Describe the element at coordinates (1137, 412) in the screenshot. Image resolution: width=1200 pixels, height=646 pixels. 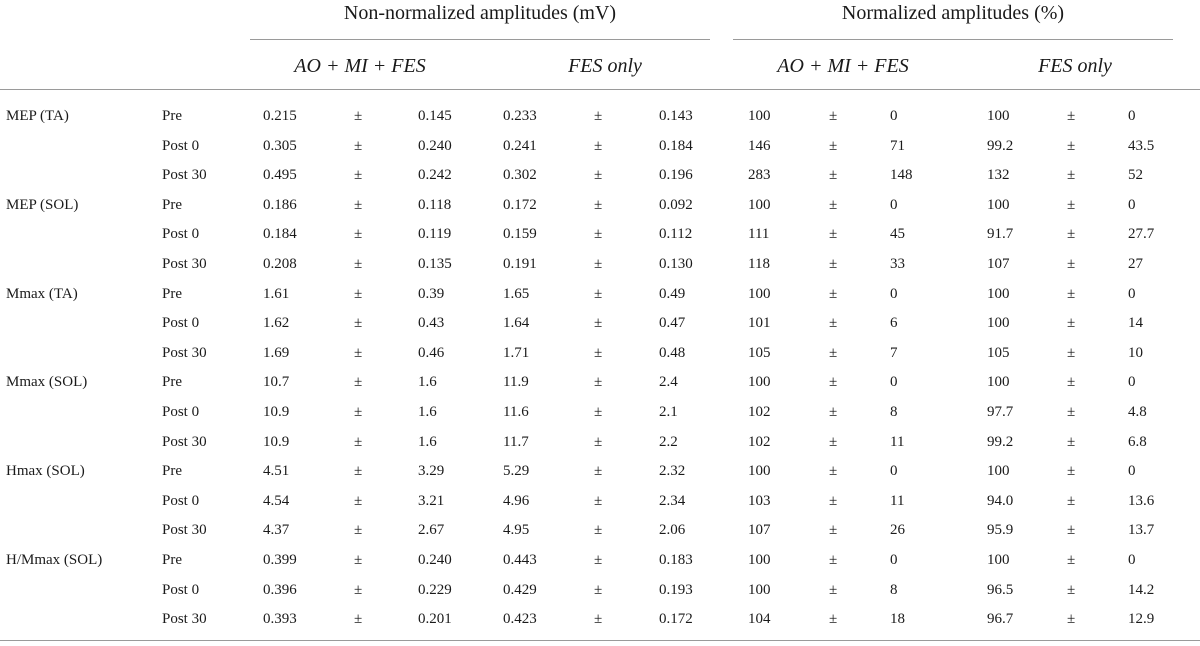
I see `cell-sd: 4.8` at that location.